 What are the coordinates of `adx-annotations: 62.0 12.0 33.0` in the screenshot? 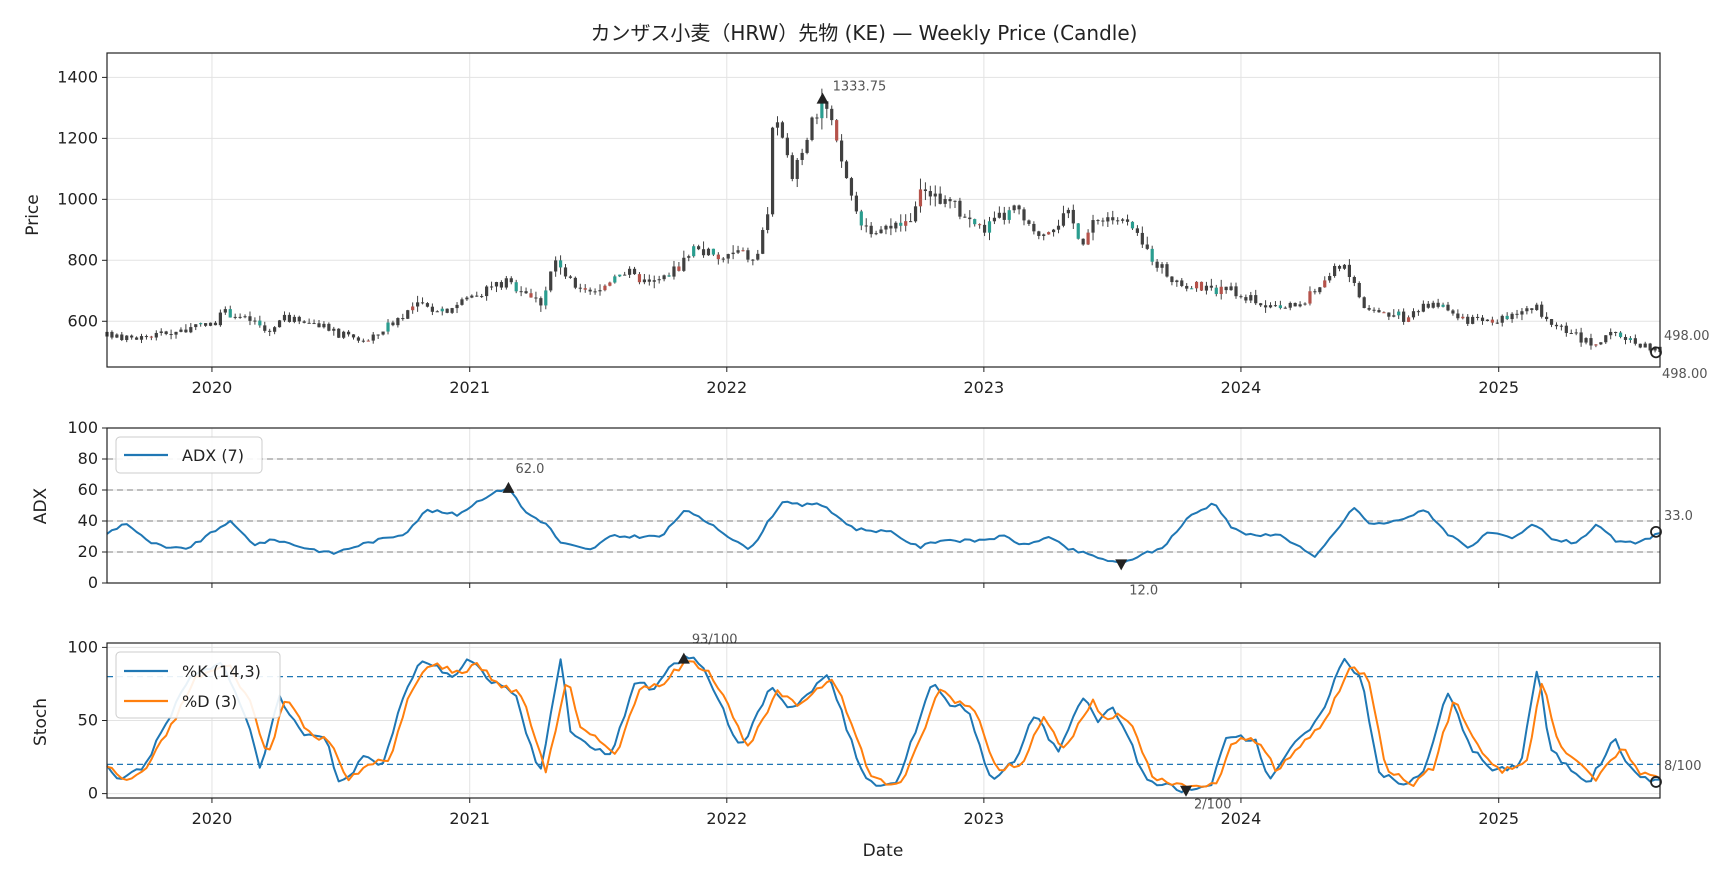 It's located at (1097, 530).